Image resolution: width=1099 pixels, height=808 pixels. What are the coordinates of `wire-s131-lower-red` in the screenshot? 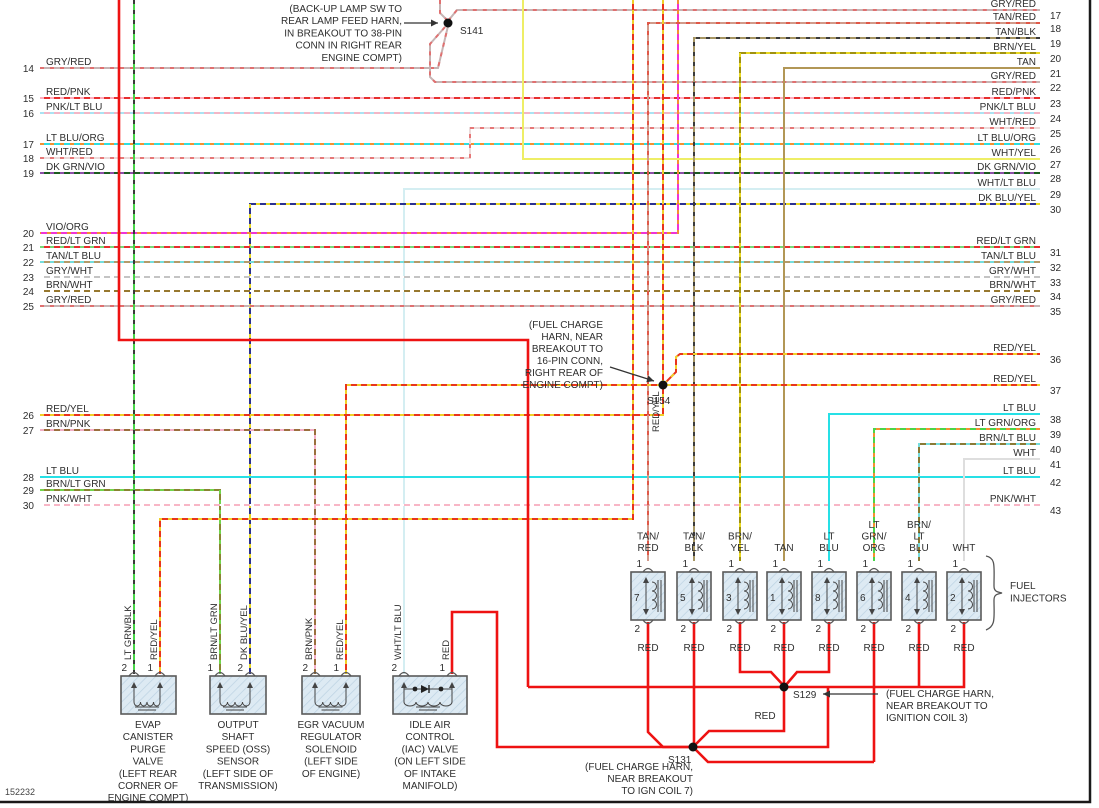 It's located at (783, 755).